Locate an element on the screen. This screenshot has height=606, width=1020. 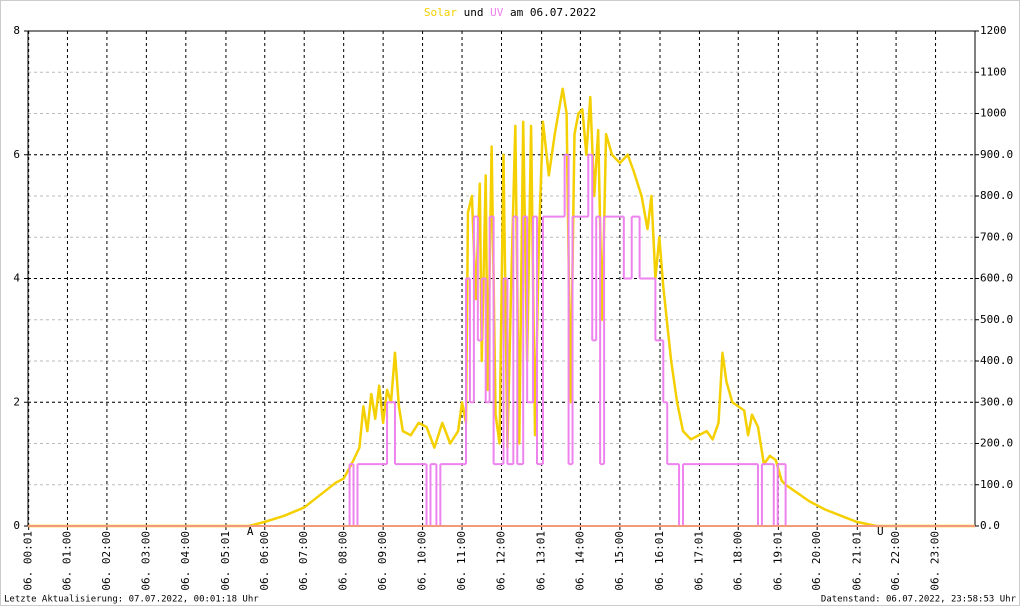
y2-tick-label: 900.0 is located at coordinates (996, 154).